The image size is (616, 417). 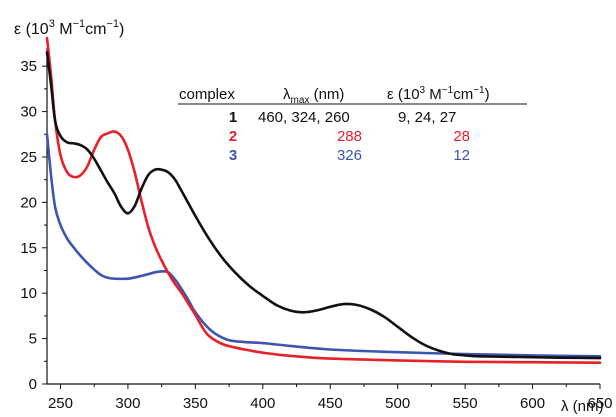 I want to click on table-row-1-complex: 1, so click(x=233, y=117).